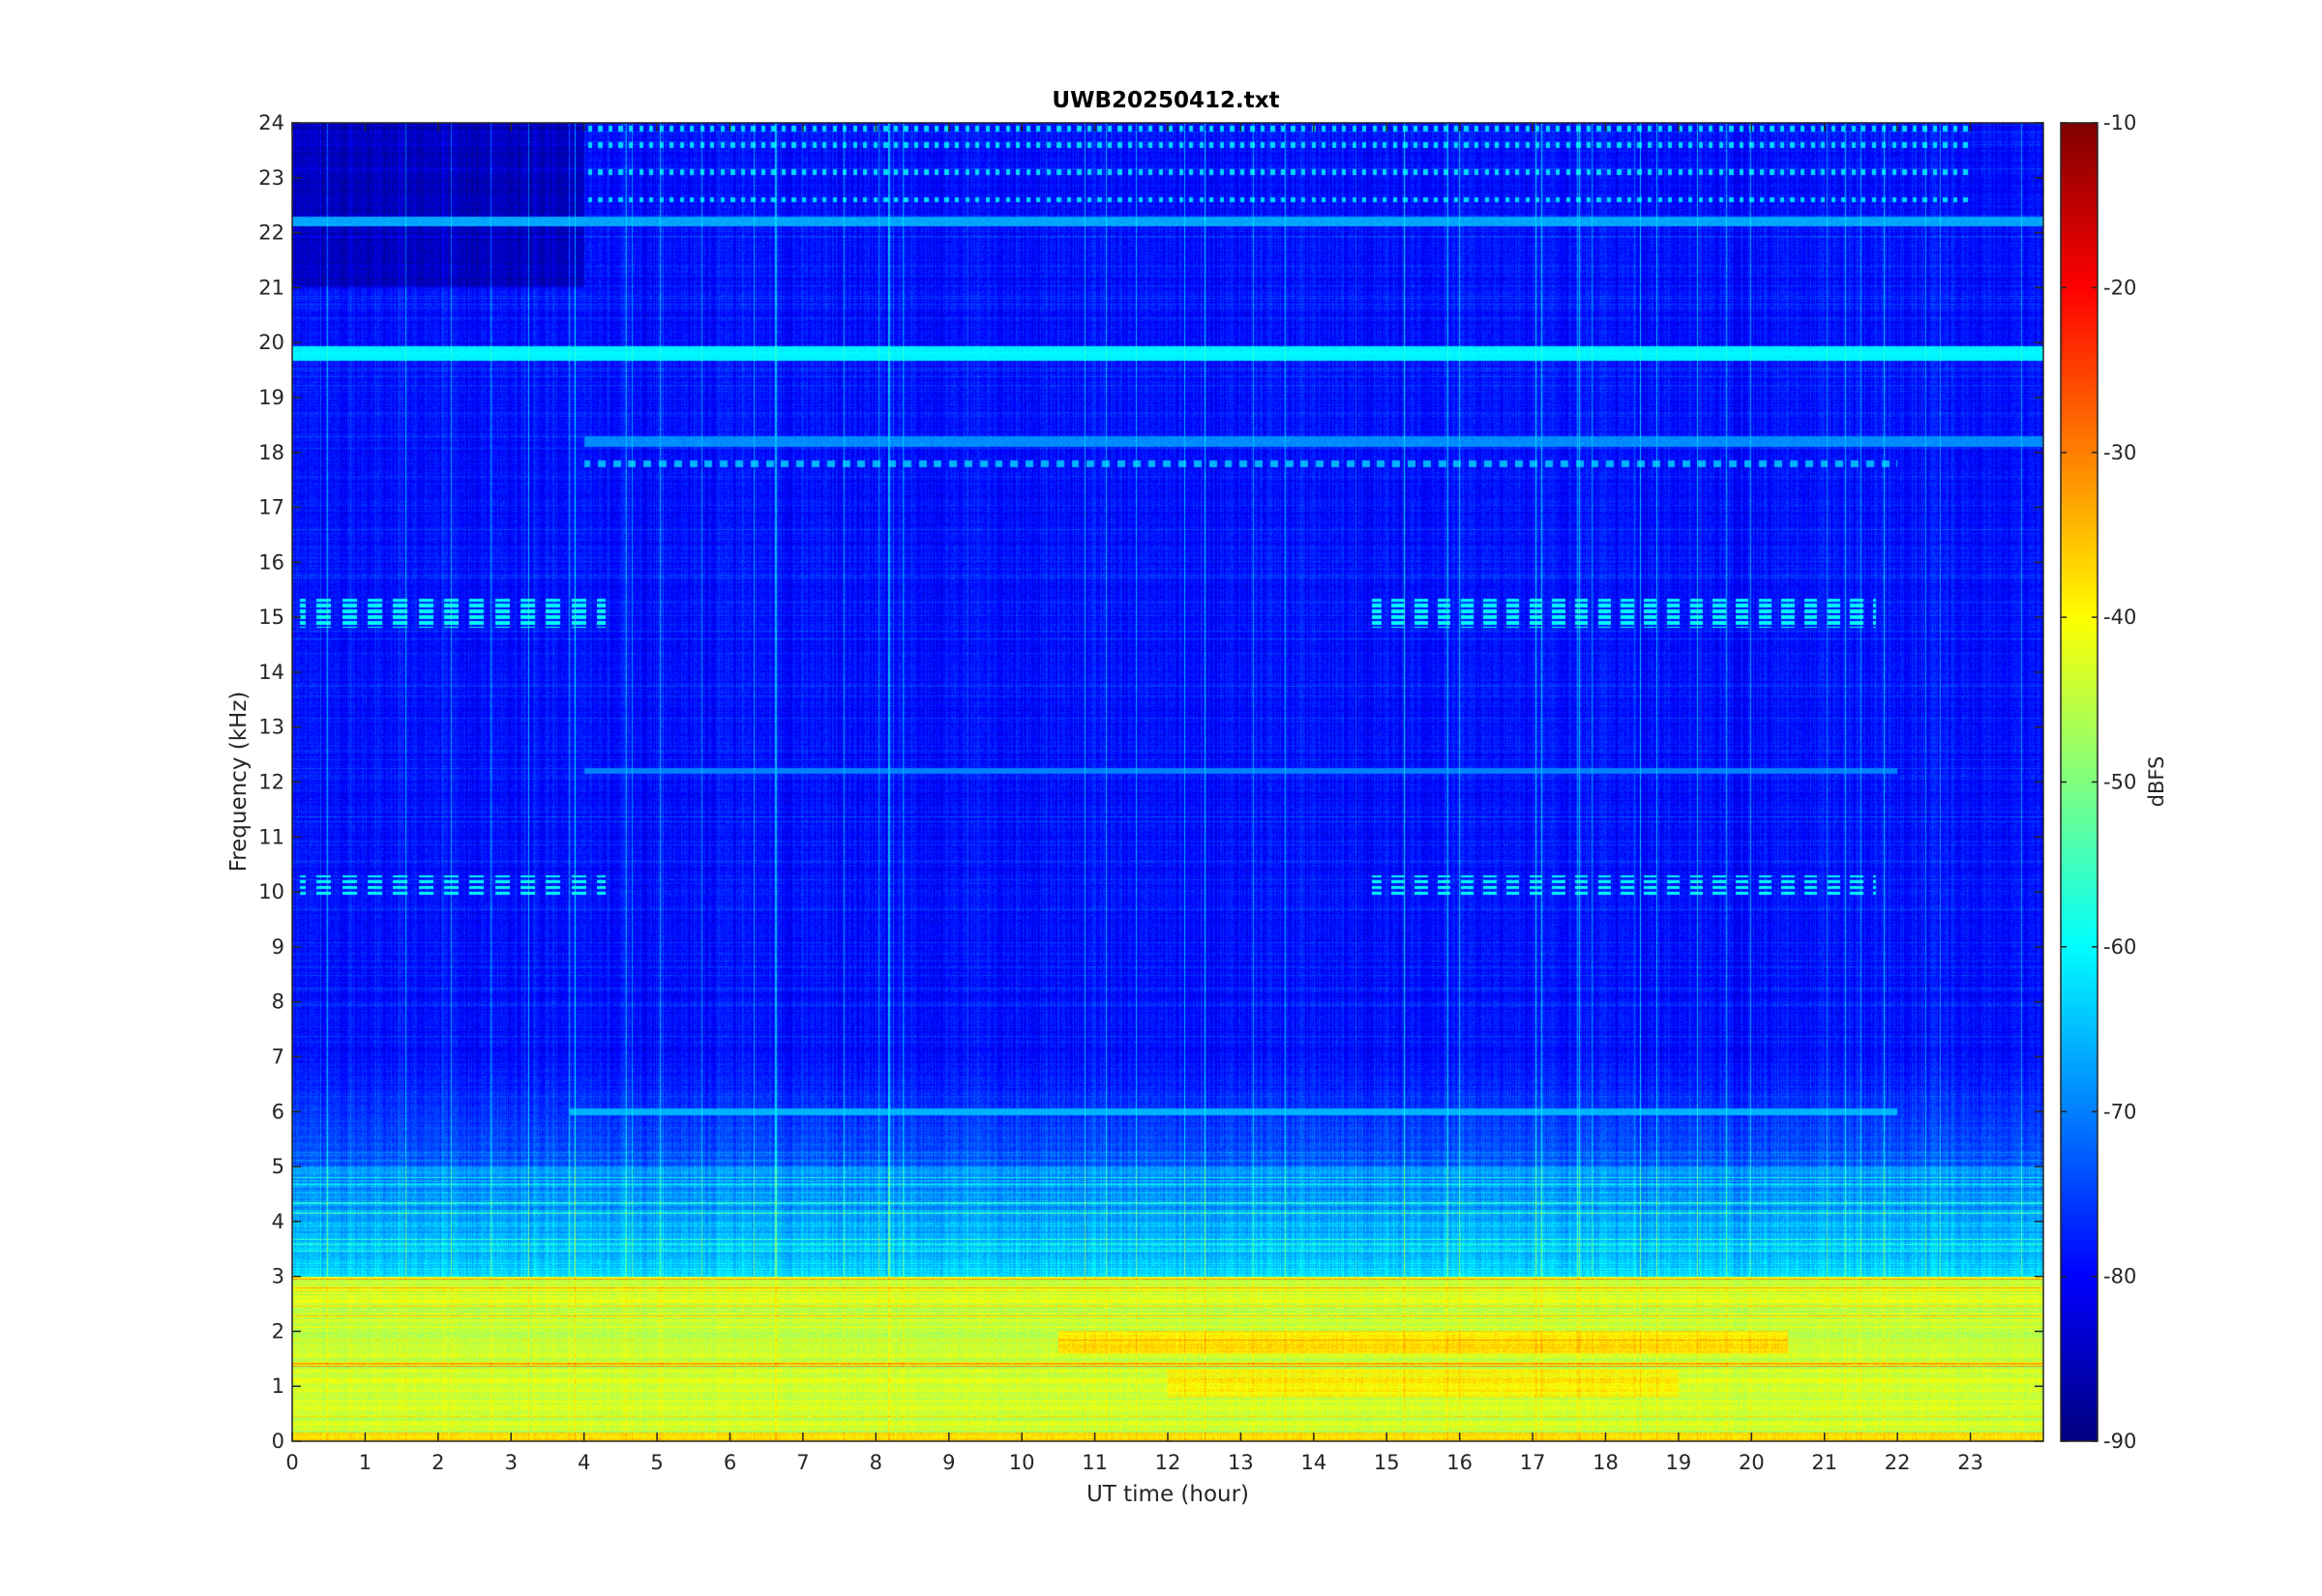 This screenshot has height=1596, width=2322. What do you see at coordinates (271, 178) in the screenshot?
I see `y-tick-label: 23` at bounding box center [271, 178].